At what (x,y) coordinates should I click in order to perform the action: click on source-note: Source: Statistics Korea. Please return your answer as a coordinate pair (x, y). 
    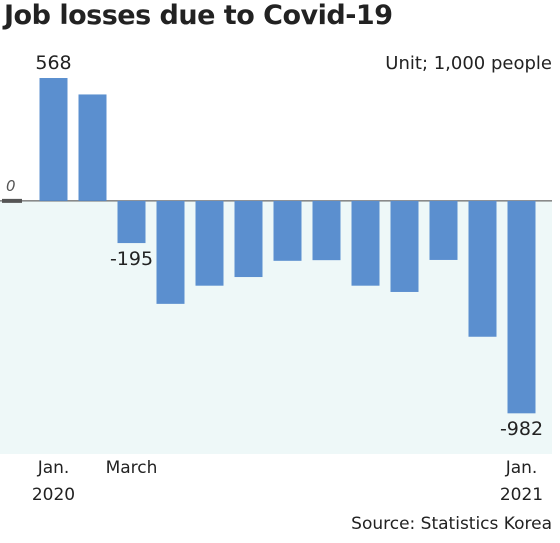
    Looking at the image, I should click on (451, 524).